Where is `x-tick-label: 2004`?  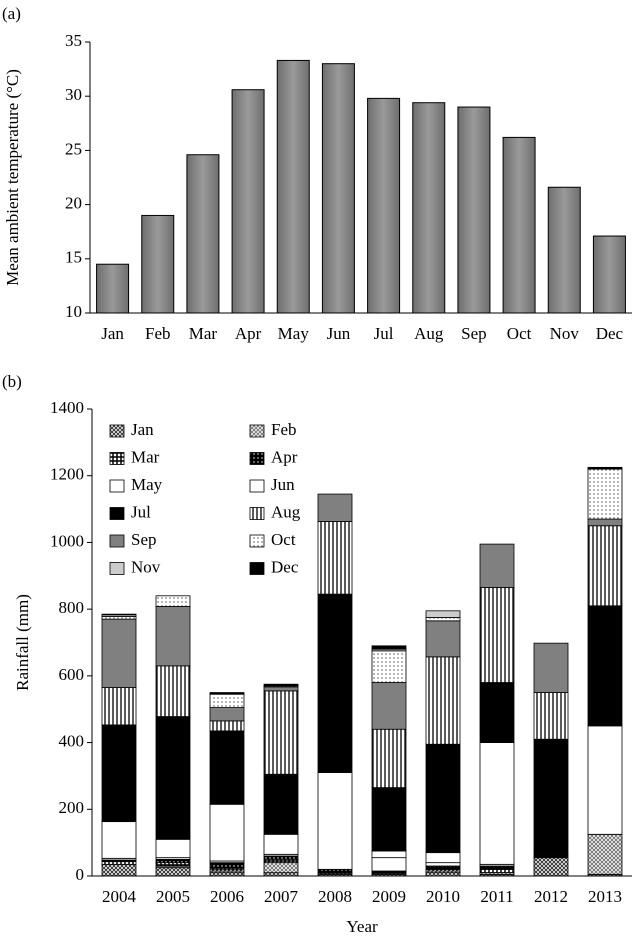
x-tick-label: 2004 is located at coordinates (119, 896).